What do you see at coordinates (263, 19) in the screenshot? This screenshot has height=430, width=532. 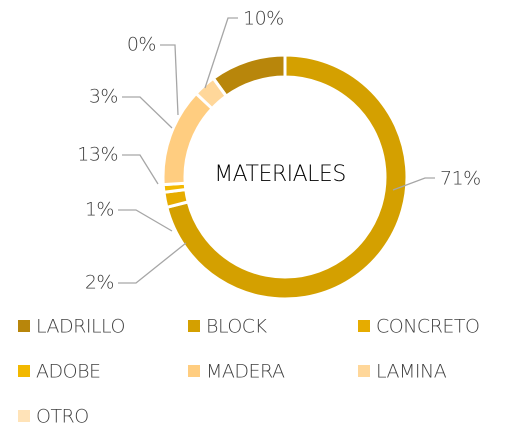 I see `data-label: 10%` at bounding box center [263, 19].